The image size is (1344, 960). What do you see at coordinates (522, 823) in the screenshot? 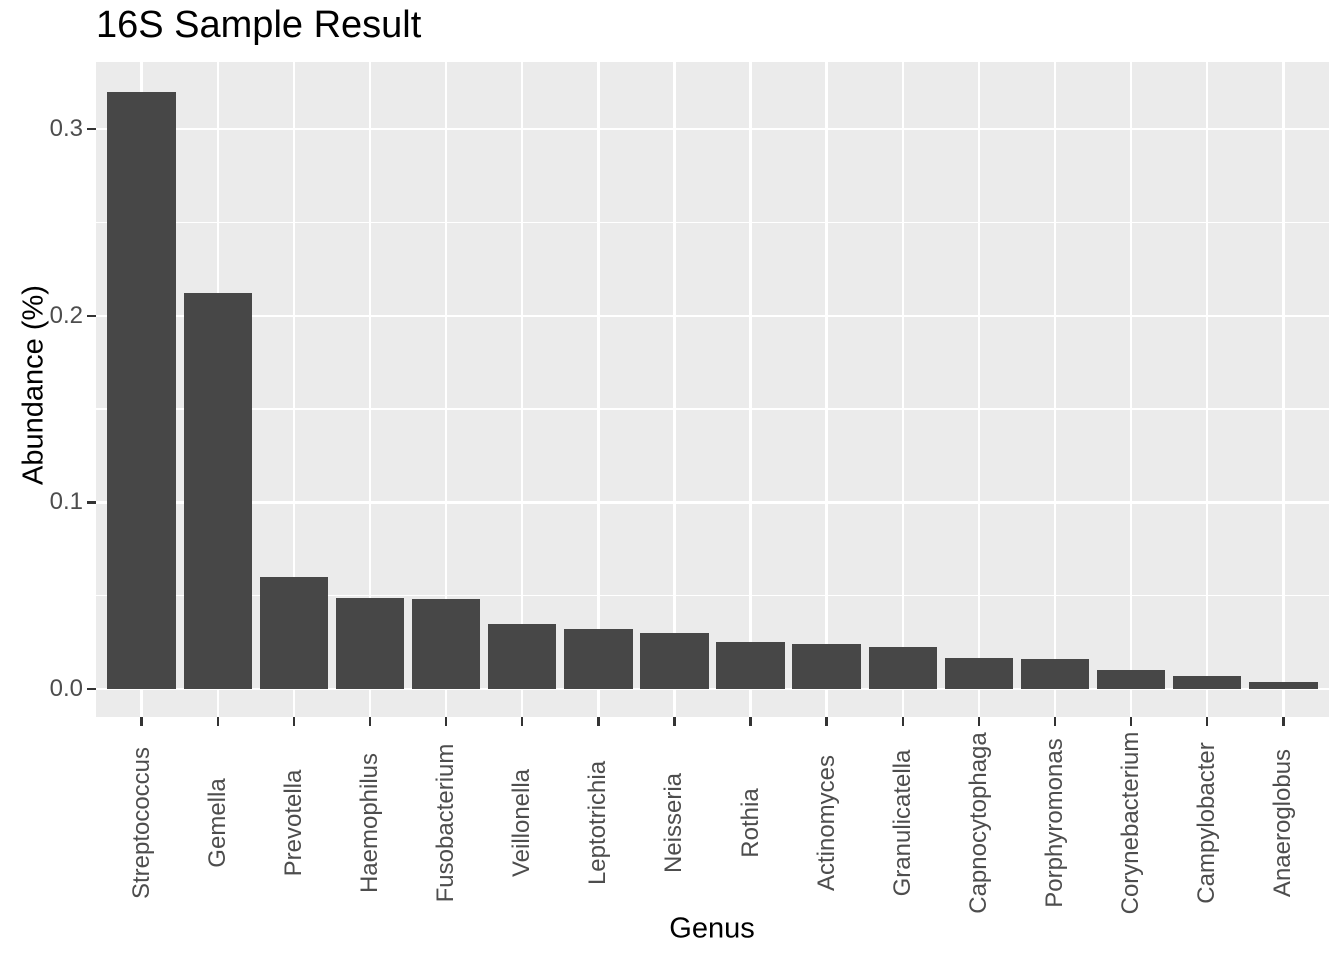
I see `x-tick-label: Veillonella` at bounding box center [522, 823].